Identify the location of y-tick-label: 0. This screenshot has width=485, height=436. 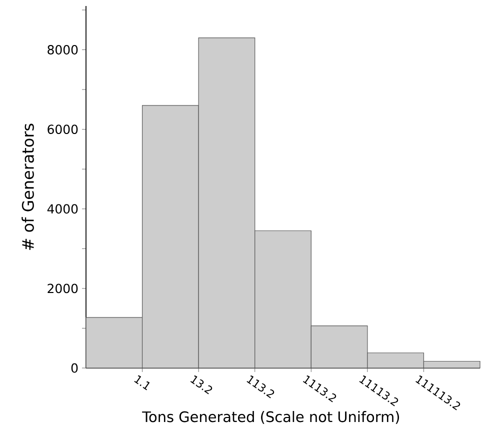
(74, 368).